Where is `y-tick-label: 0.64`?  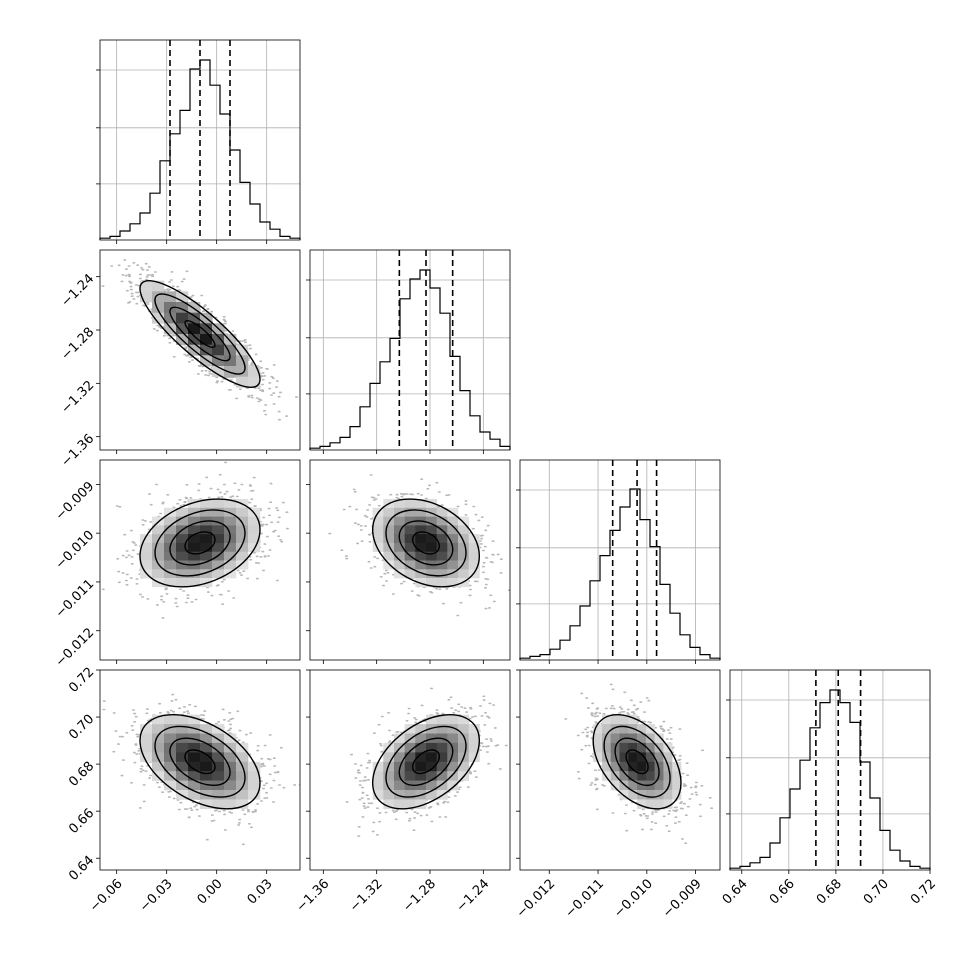 y-tick-label: 0.64 is located at coordinates (81, 868).